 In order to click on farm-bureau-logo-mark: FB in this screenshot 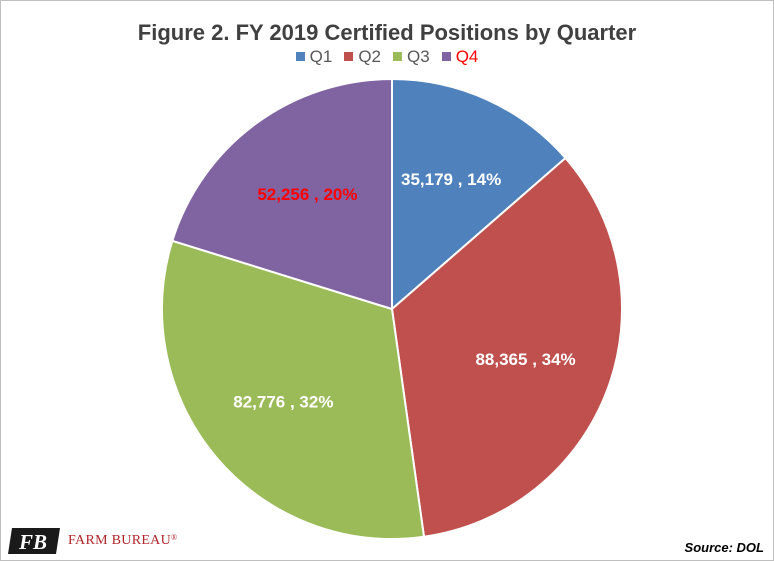, I will do `click(34, 541)`.